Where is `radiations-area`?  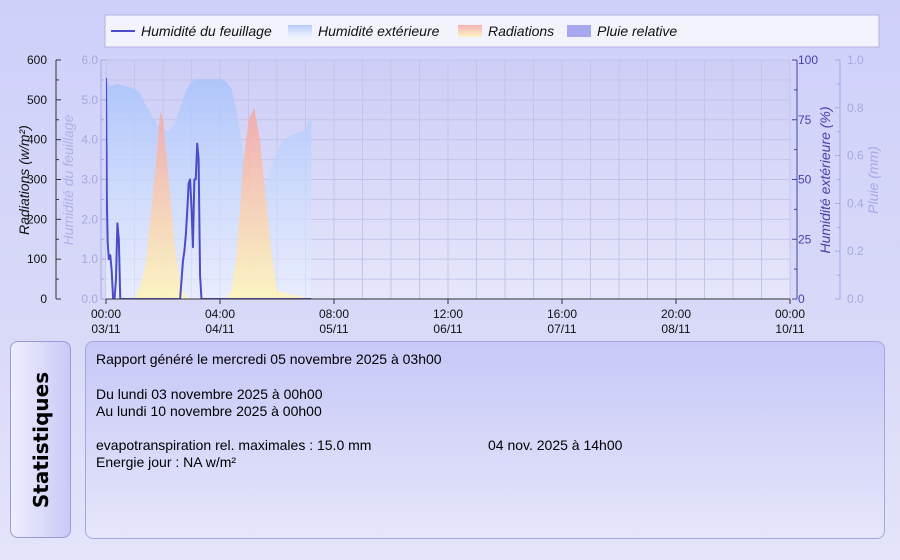
radiations-area is located at coordinates (209, 203).